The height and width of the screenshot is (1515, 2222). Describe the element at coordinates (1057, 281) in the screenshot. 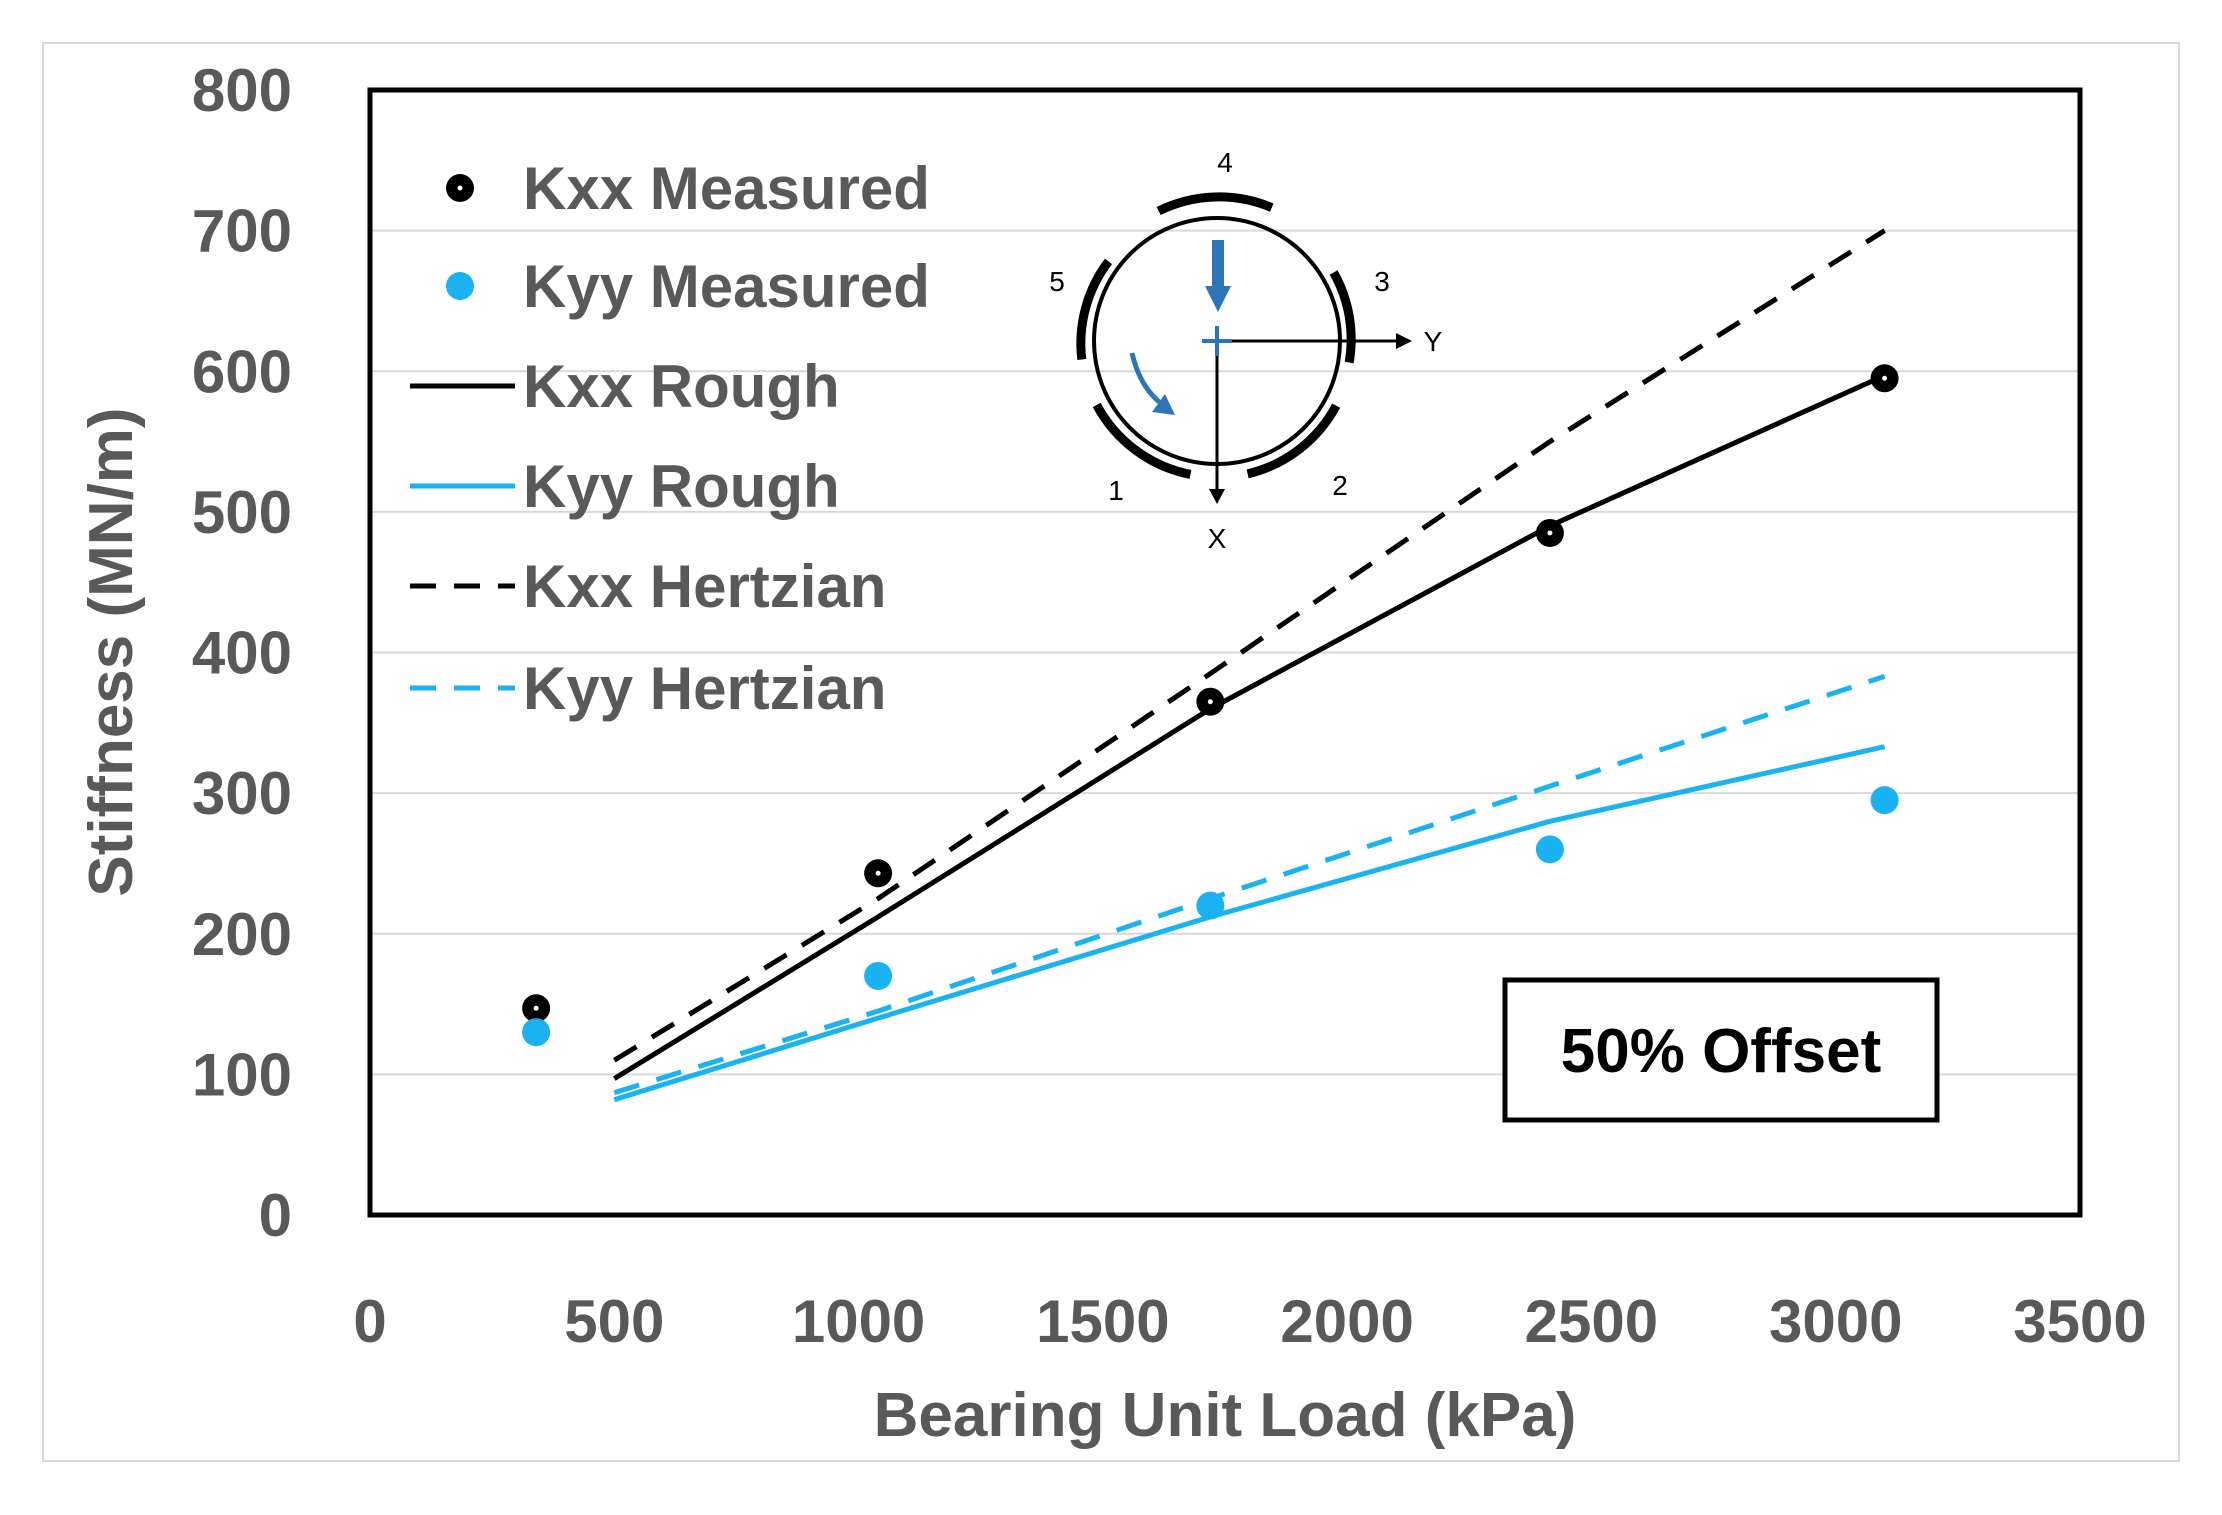

I see `pad-label-5: 5` at that location.